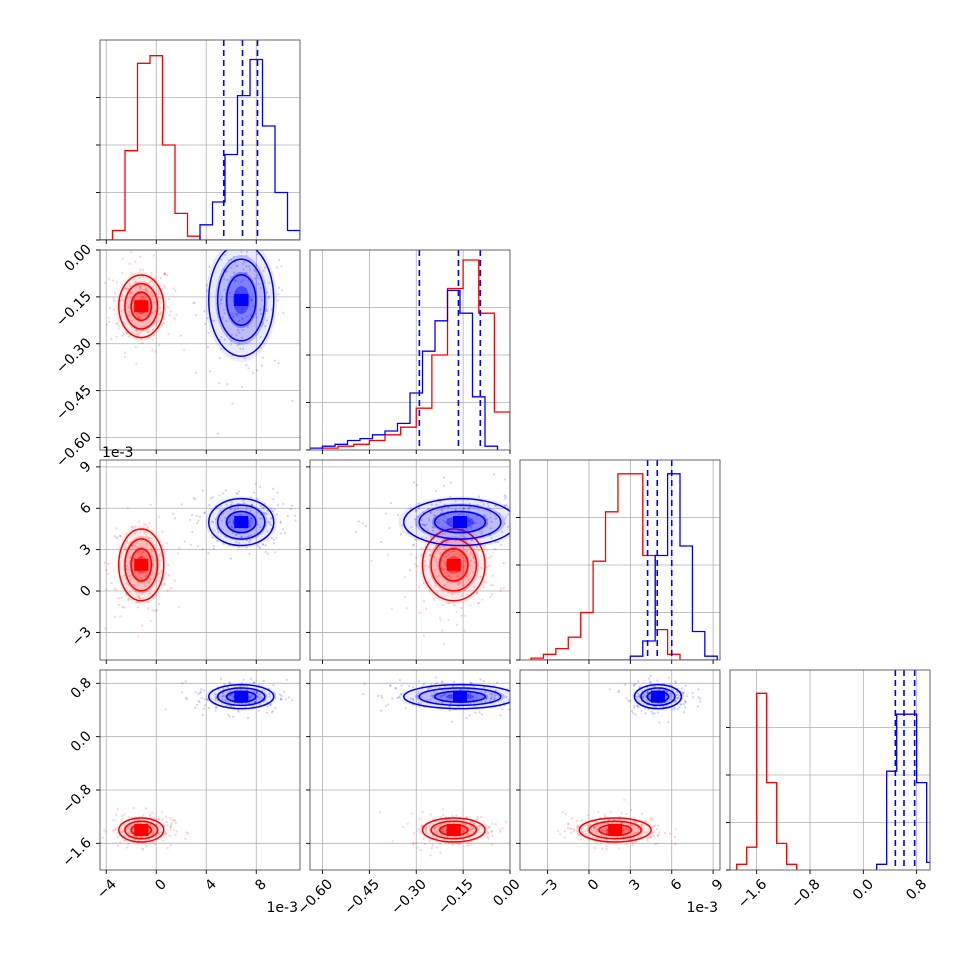  What do you see at coordinates (82, 637) in the screenshot?
I see `tick-label-y: −3` at bounding box center [82, 637].